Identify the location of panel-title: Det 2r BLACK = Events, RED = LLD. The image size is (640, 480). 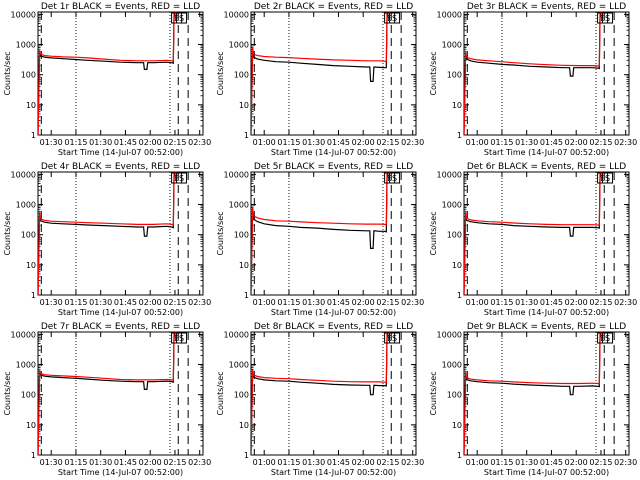
(333, 7).